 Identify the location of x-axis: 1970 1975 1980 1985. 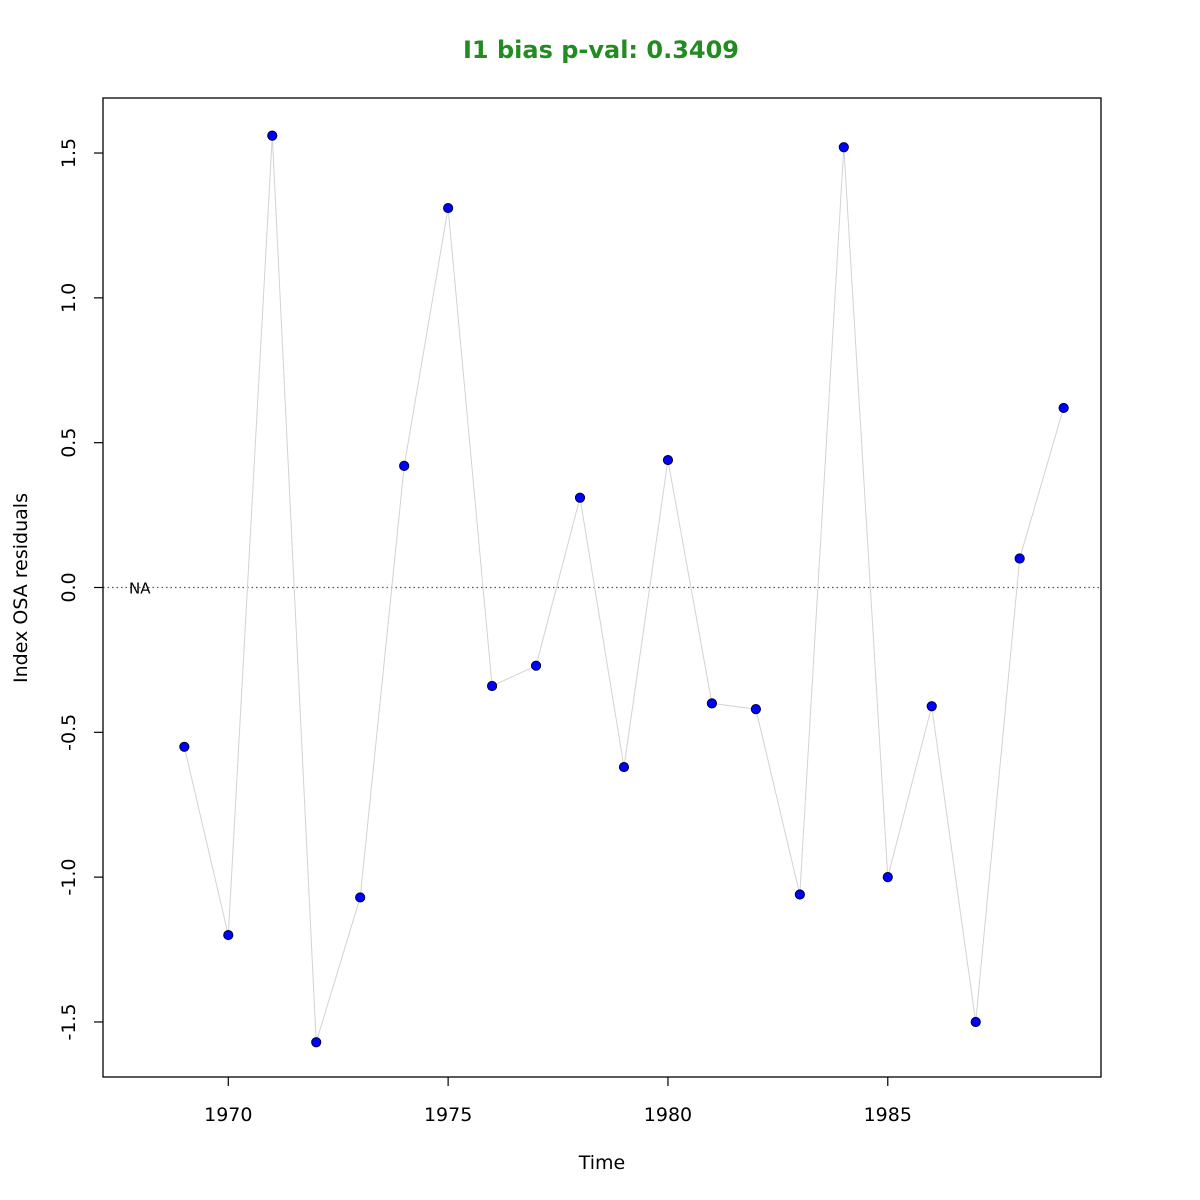
(558, 1101).